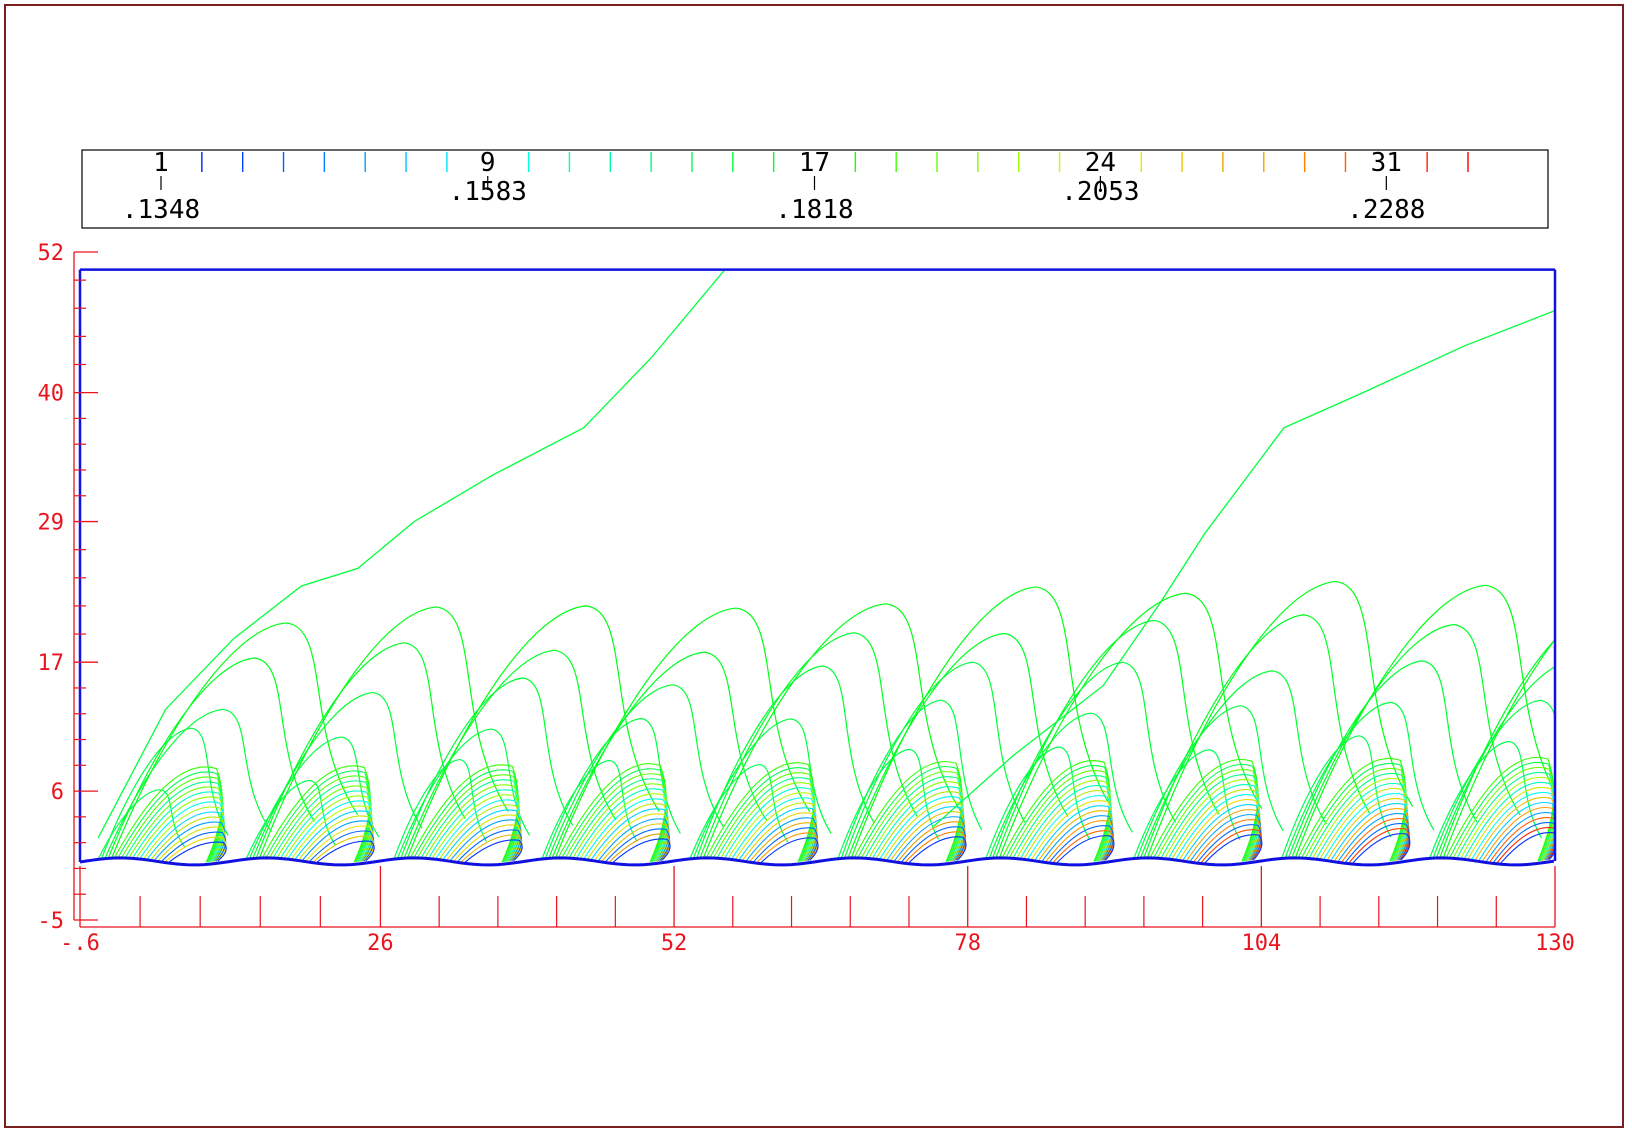 This screenshot has height=1134, width=1632. I want to click on legend-level-value: .1818, so click(814, 210).